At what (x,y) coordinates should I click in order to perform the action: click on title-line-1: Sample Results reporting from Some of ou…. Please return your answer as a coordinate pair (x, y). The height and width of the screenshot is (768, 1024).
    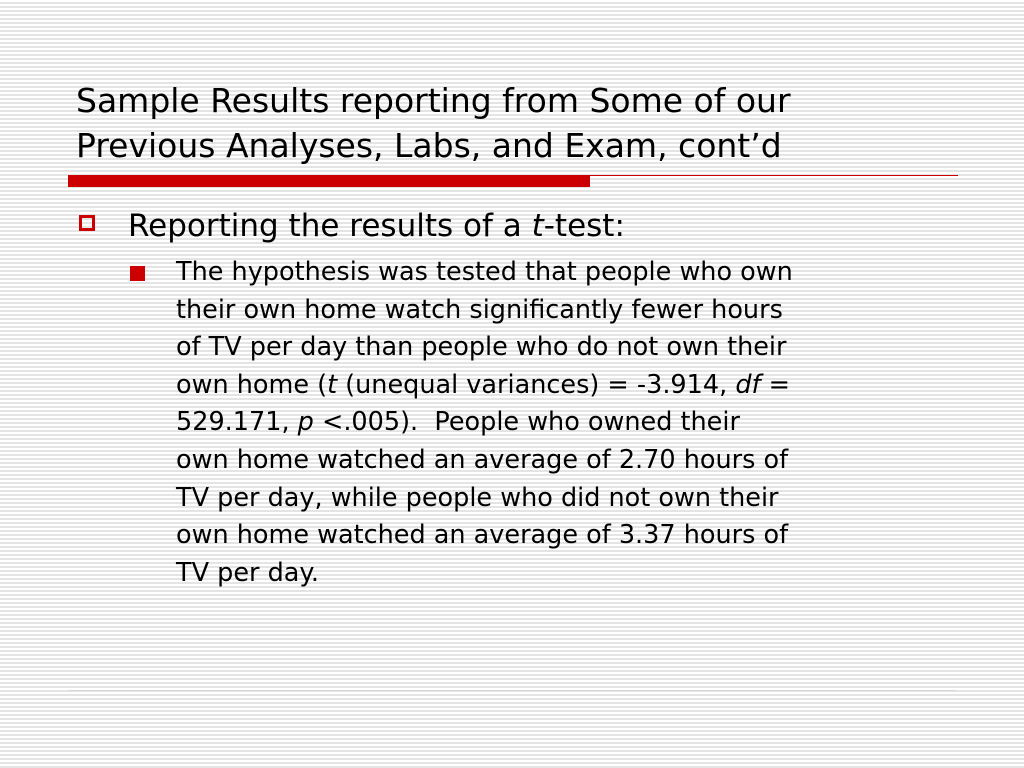
    Looking at the image, I should click on (433, 100).